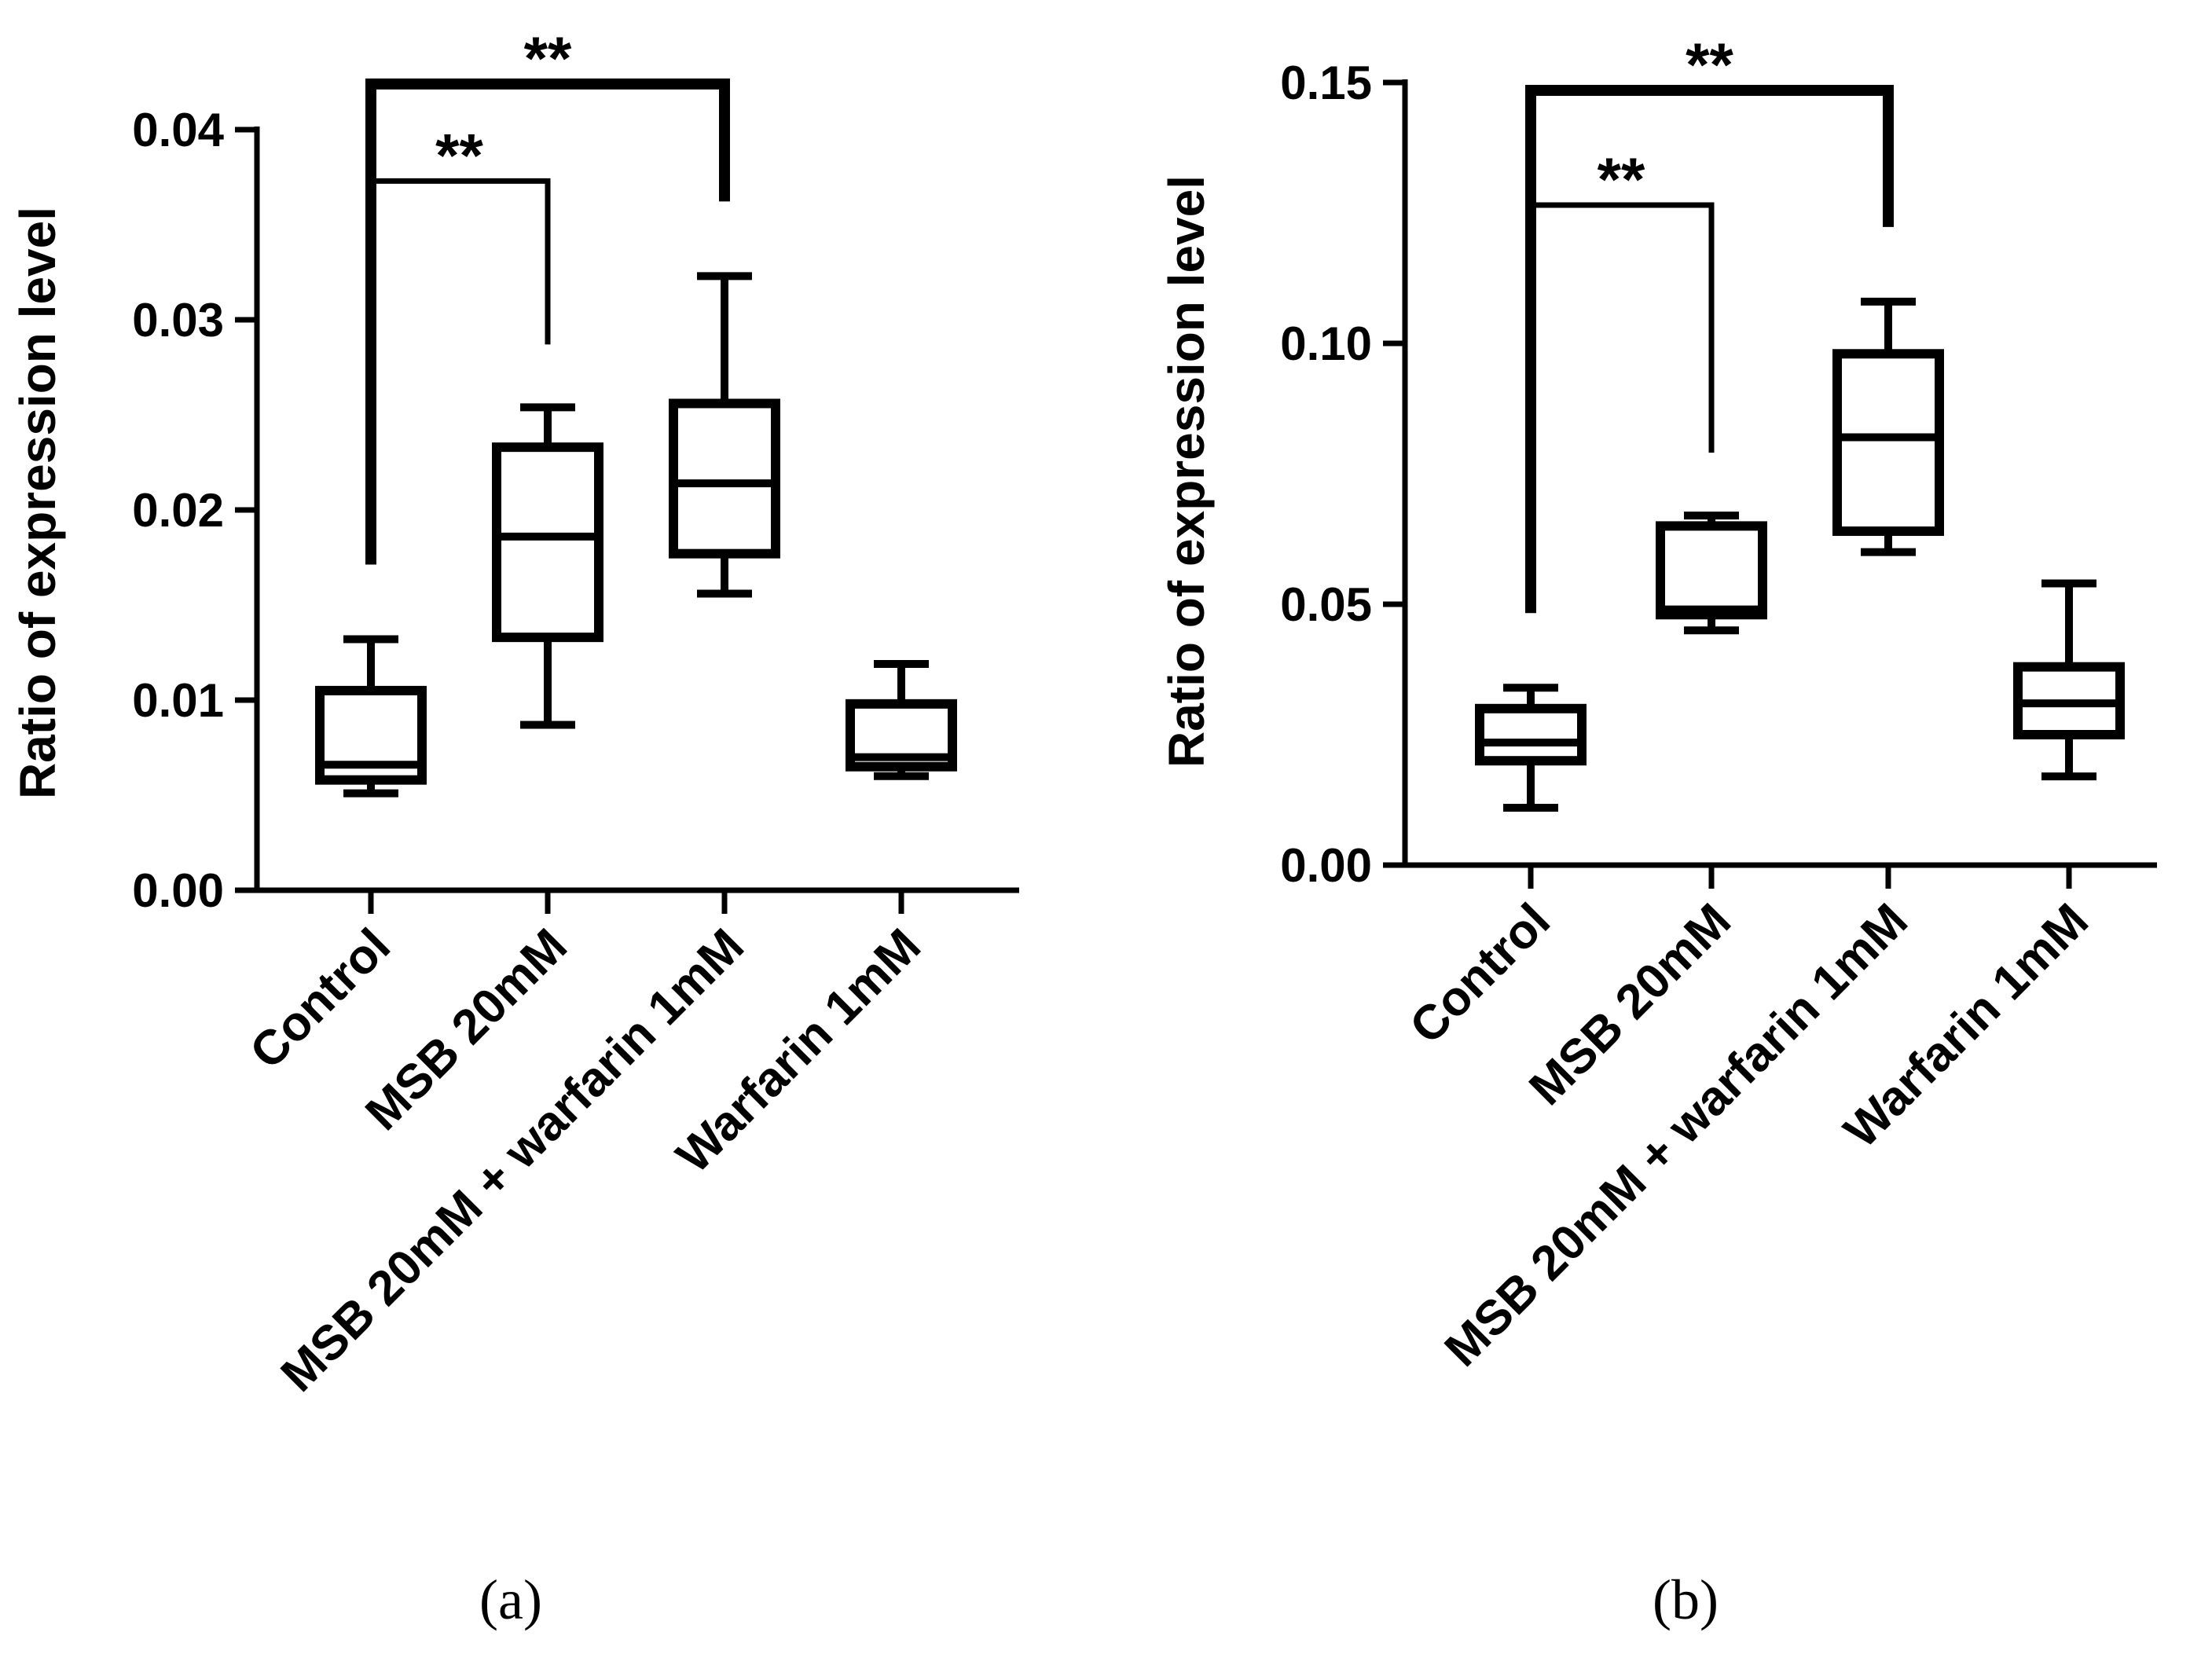  What do you see at coordinates (178, 320) in the screenshot?
I see `y-tick-label: 0.03` at bounding box center [178, 320].